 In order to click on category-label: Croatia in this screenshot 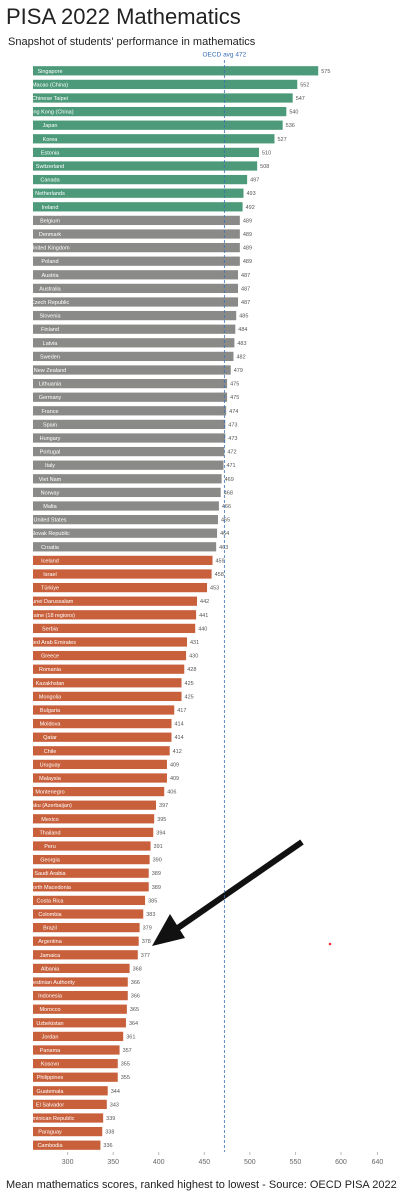, I will do `click(50, 548)`.